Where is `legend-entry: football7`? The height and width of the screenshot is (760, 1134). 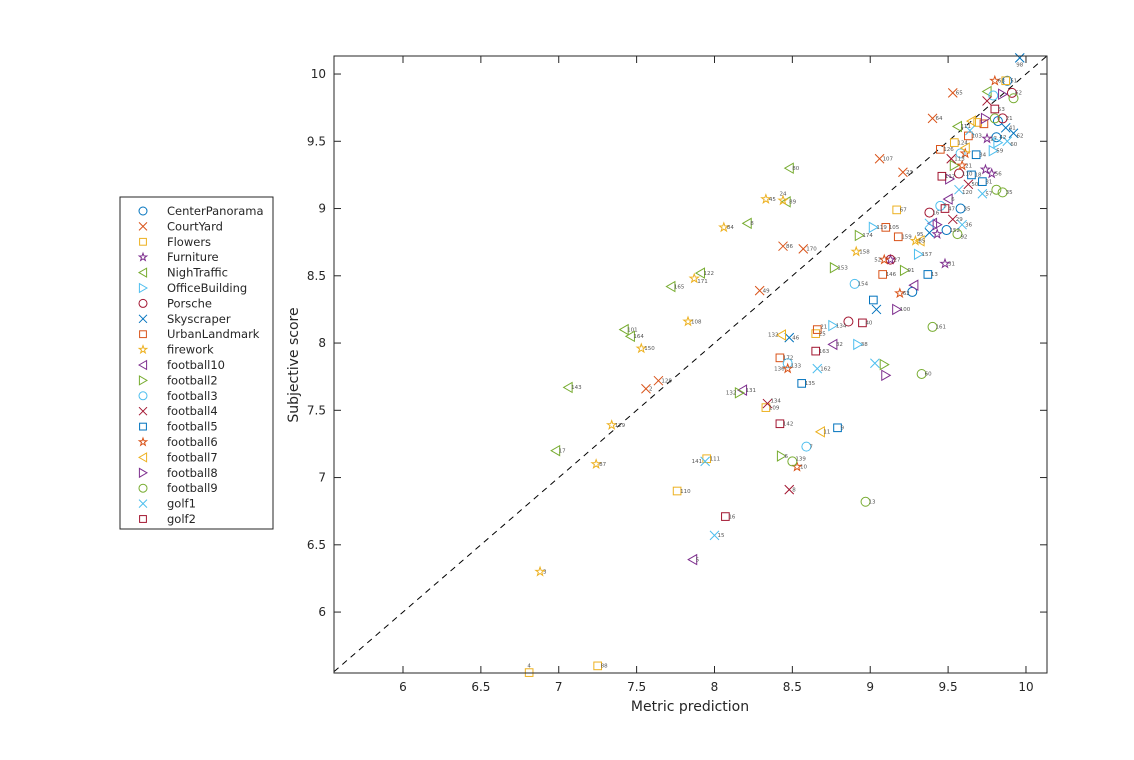
legend-entry: football7 is located at coordinates (178, 457).